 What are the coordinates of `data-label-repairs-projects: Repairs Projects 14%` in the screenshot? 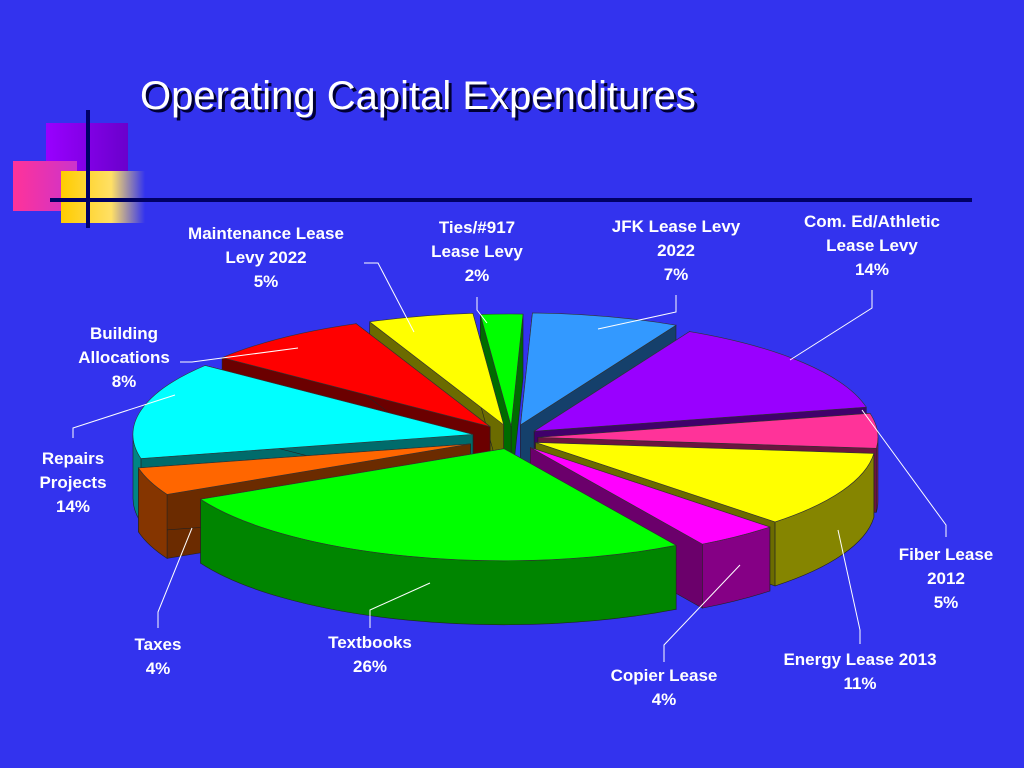 It's located at (72, 482).